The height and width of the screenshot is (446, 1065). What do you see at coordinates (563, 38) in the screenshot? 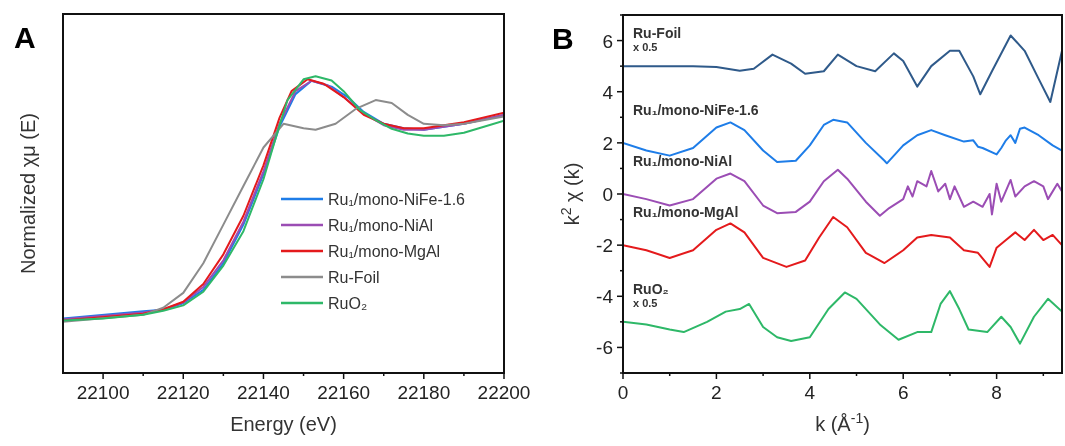
I see `text: B` at bounding box center [563, 38].